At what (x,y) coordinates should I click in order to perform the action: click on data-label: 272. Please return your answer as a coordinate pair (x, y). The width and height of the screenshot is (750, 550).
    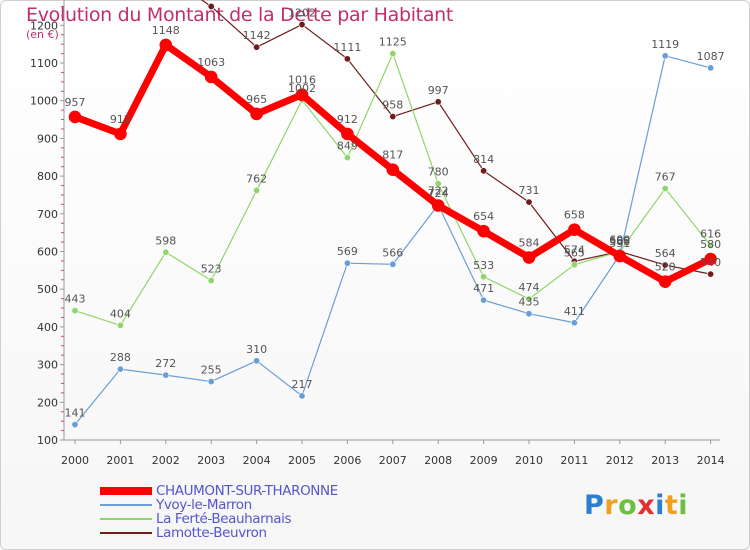
    Looking at the image, I should click on (165, 363).